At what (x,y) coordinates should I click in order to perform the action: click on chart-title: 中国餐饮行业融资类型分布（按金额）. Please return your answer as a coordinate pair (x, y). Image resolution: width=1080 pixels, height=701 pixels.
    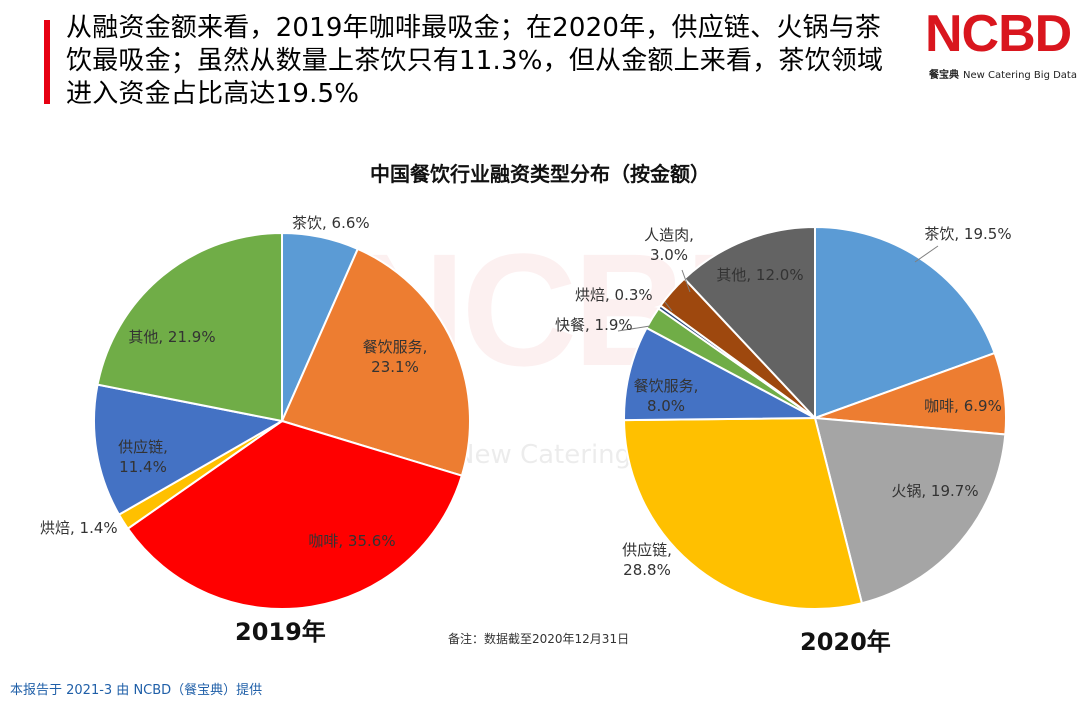
    Looking at the image, I should click on (540, 174).